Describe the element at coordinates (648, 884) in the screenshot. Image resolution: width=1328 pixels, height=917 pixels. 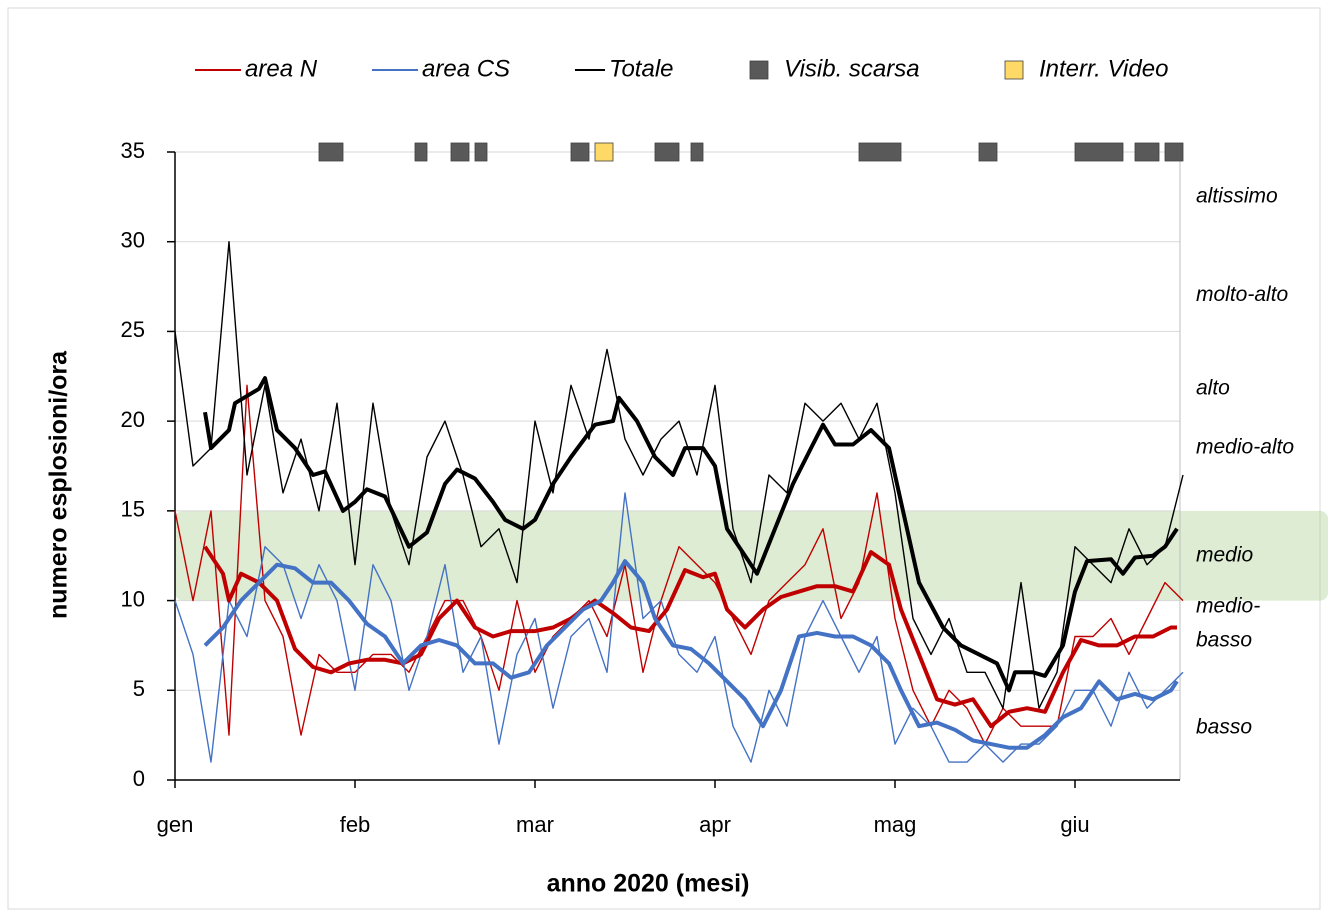
I see `x-title: anno 2020 (mesi)` at that location.